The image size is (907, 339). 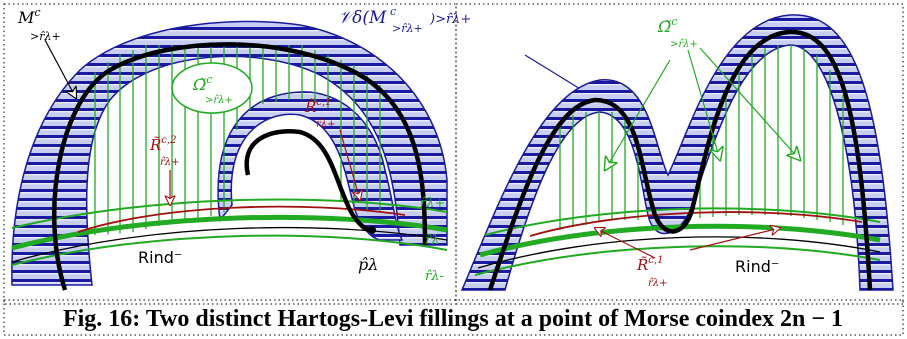 What do you see at coordinates (734, 239) in the screenshot?
I see `right-arrow-r-c1-b` at bounding box center [734, 239].